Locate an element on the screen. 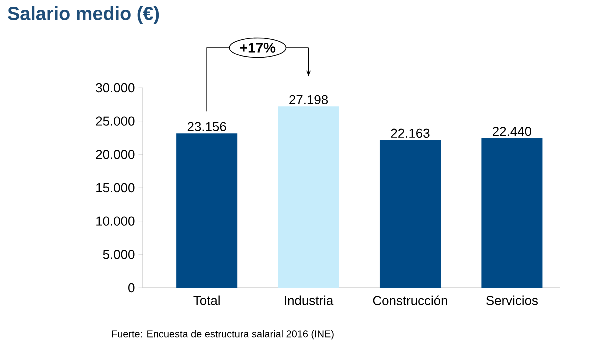 Image resolution: width=592 pixels, height=359 pixels. text: Fuerte: Encuesta de estructura salarial 2016 (INE) is located at coordinates (223, 335).